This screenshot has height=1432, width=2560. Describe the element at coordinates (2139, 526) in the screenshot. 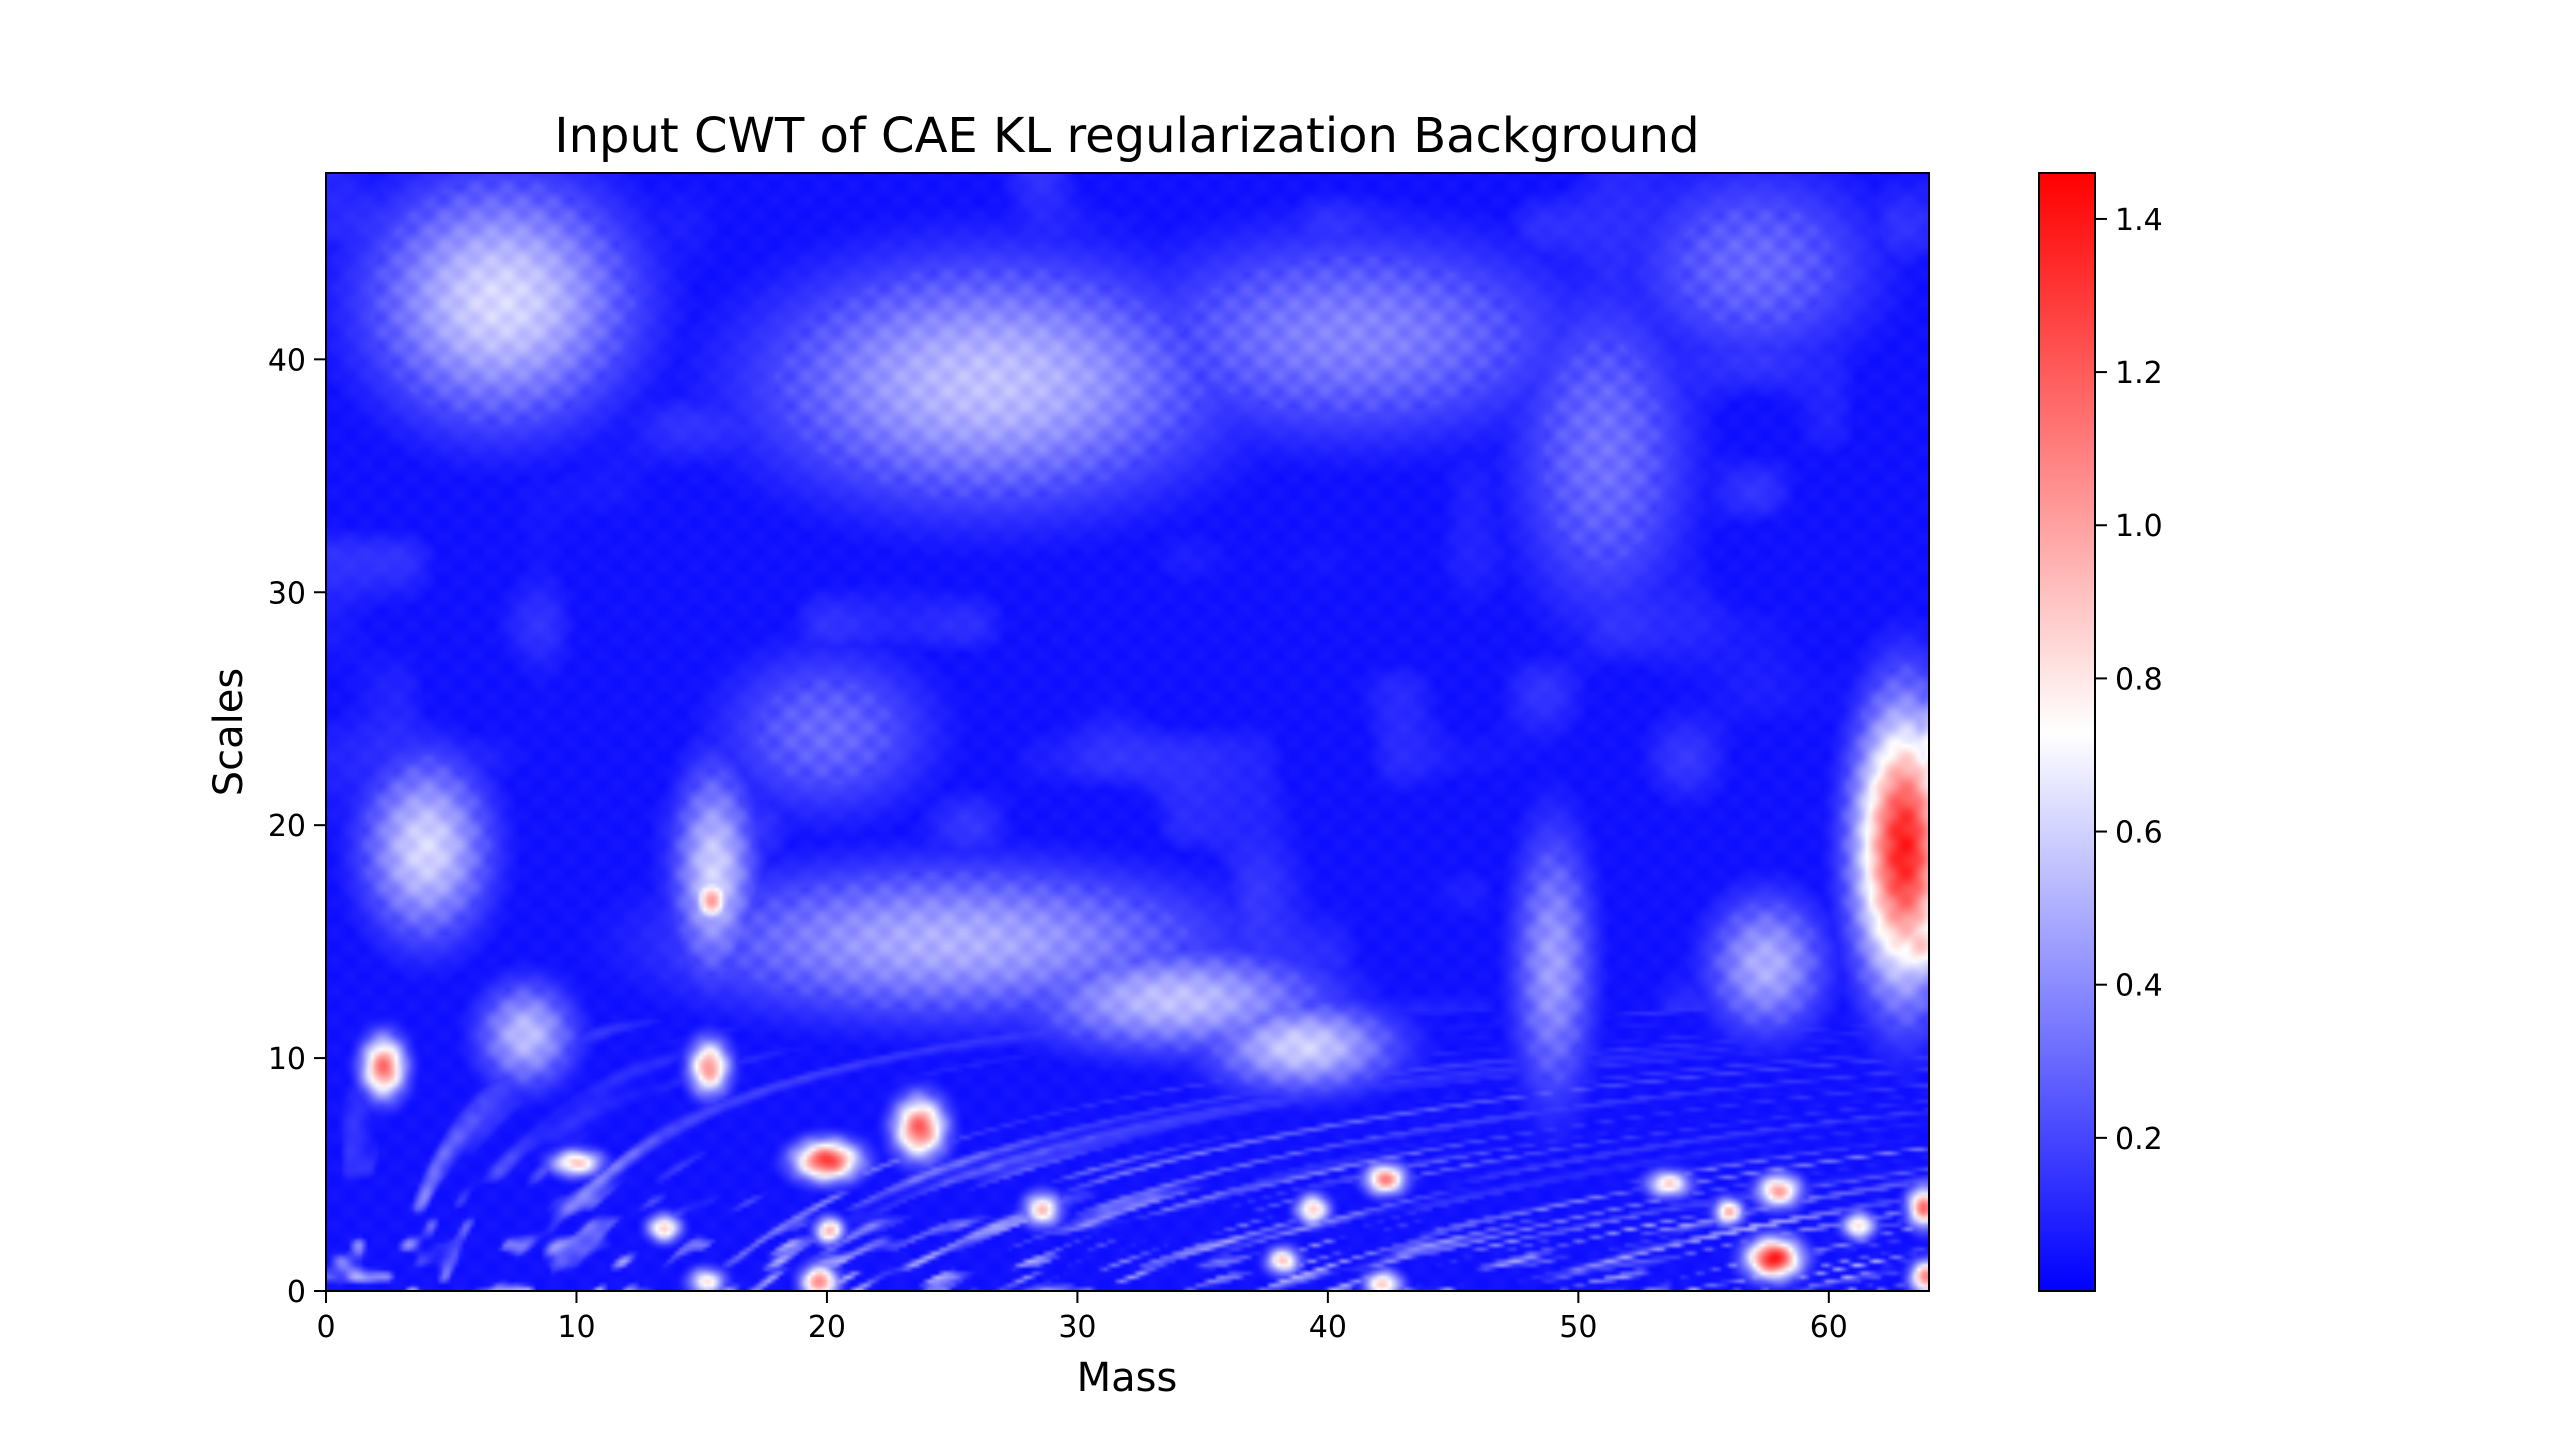

I see `colorbar-tick-label: 1.0` at that location.